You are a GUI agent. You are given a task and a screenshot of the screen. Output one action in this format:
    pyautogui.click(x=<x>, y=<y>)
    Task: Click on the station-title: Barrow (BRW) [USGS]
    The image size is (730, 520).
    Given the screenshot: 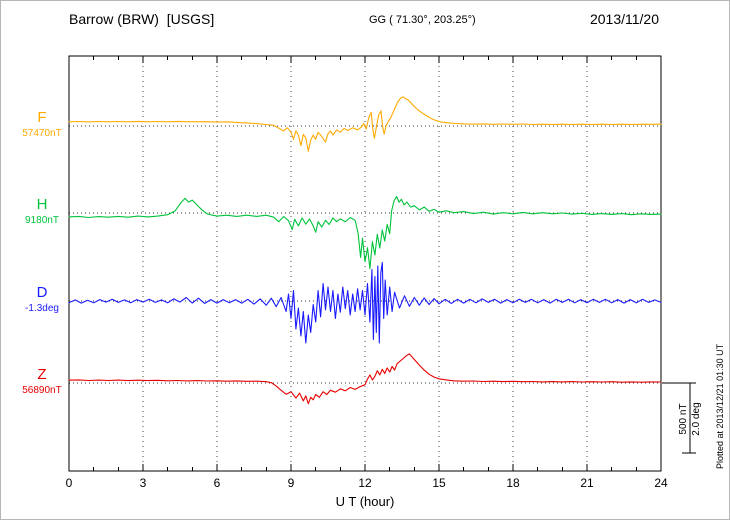 What is the action you would take?
    pyautogui.click(x=142, y=19)
    